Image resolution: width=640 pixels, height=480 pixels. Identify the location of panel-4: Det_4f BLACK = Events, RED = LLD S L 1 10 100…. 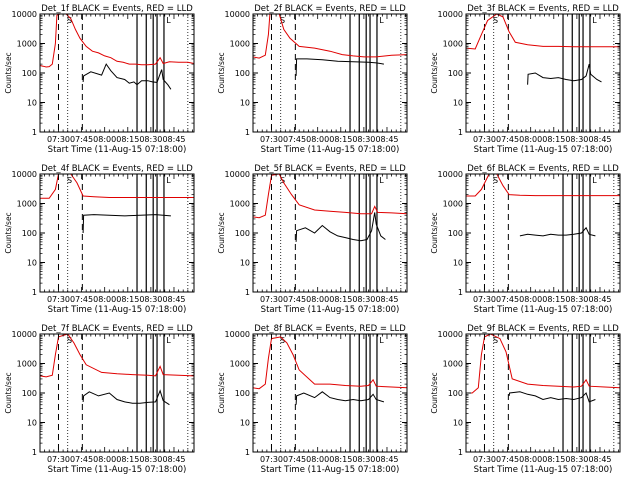
(99, 239).